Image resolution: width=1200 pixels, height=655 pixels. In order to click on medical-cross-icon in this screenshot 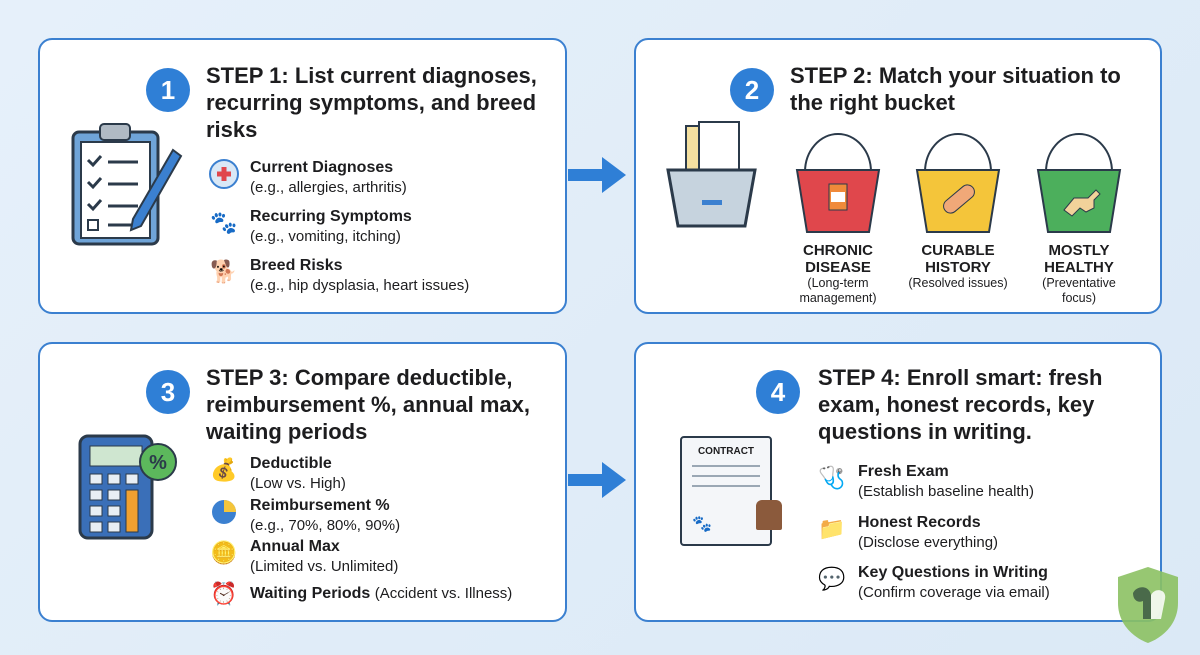, I will do `click(224, 174)`.